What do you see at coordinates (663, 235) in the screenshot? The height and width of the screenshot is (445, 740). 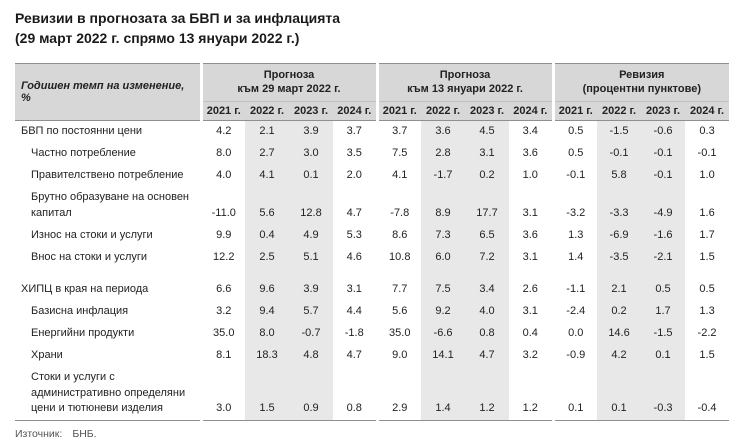 I see `cell-value: -1.6` at bounding box center [663, 235].